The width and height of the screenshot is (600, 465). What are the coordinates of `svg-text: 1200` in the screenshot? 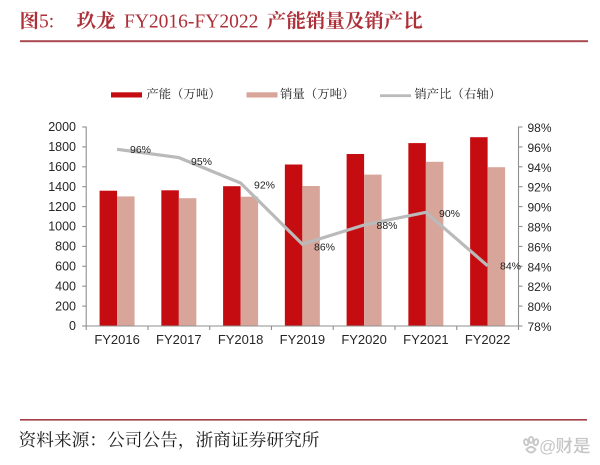 It's located at (62, 207).